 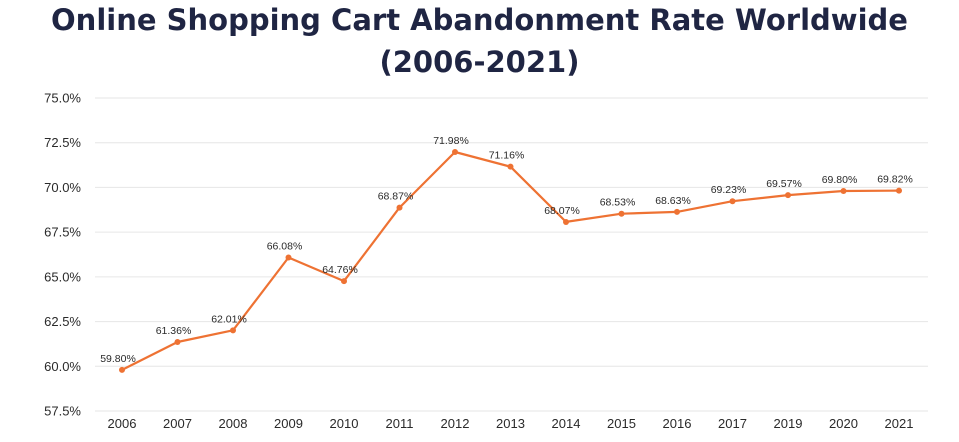 What do you see at coordinates (344, 423) in the screenshot?
I see `x-tick-label: 2010` at bounding box center [344, 423].